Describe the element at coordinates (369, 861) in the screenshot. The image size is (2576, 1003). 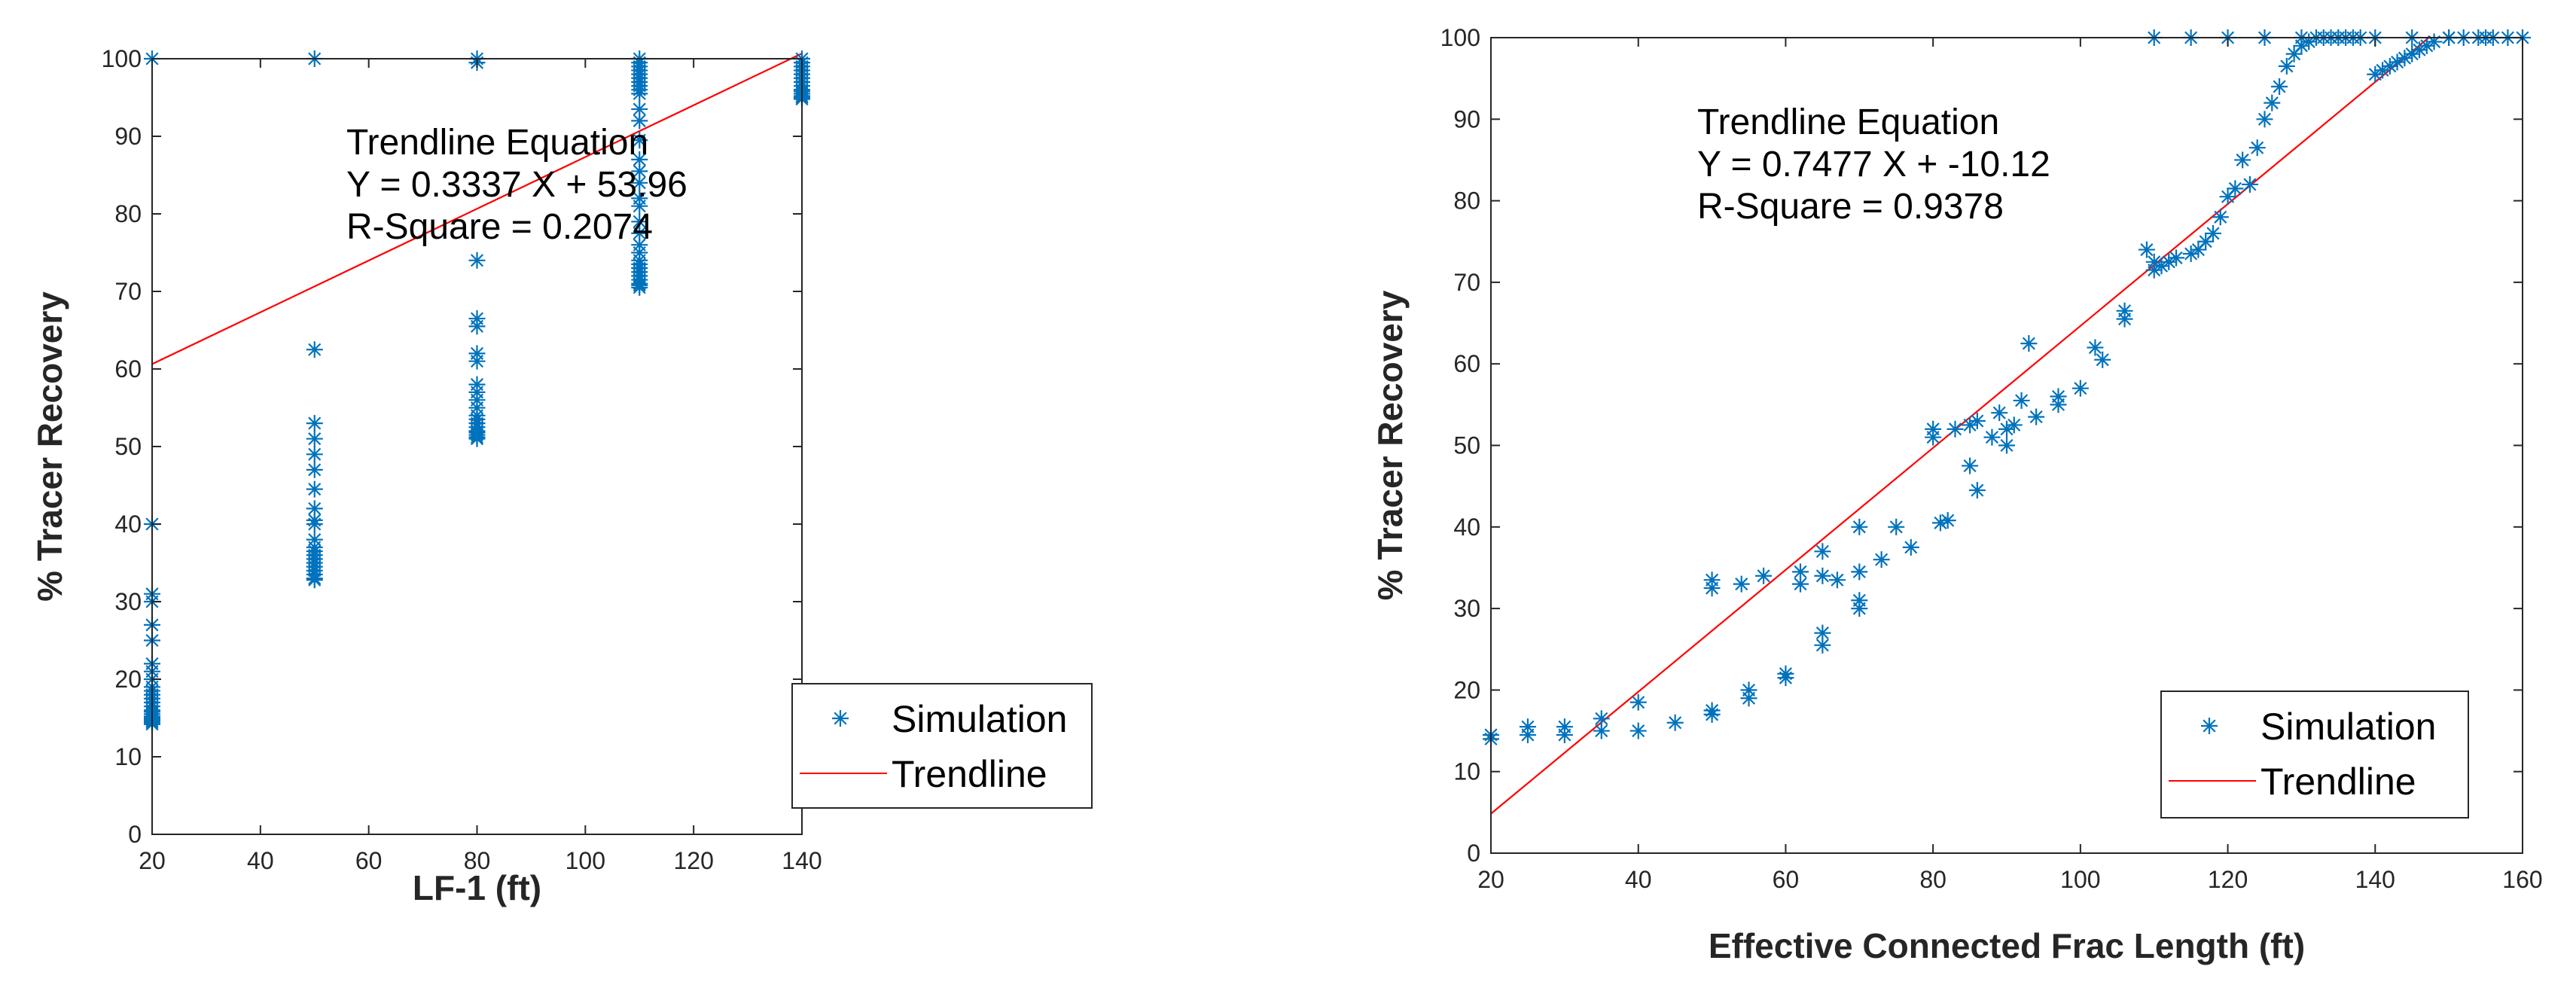
I see `left-x-tick-label: 60` at that location.